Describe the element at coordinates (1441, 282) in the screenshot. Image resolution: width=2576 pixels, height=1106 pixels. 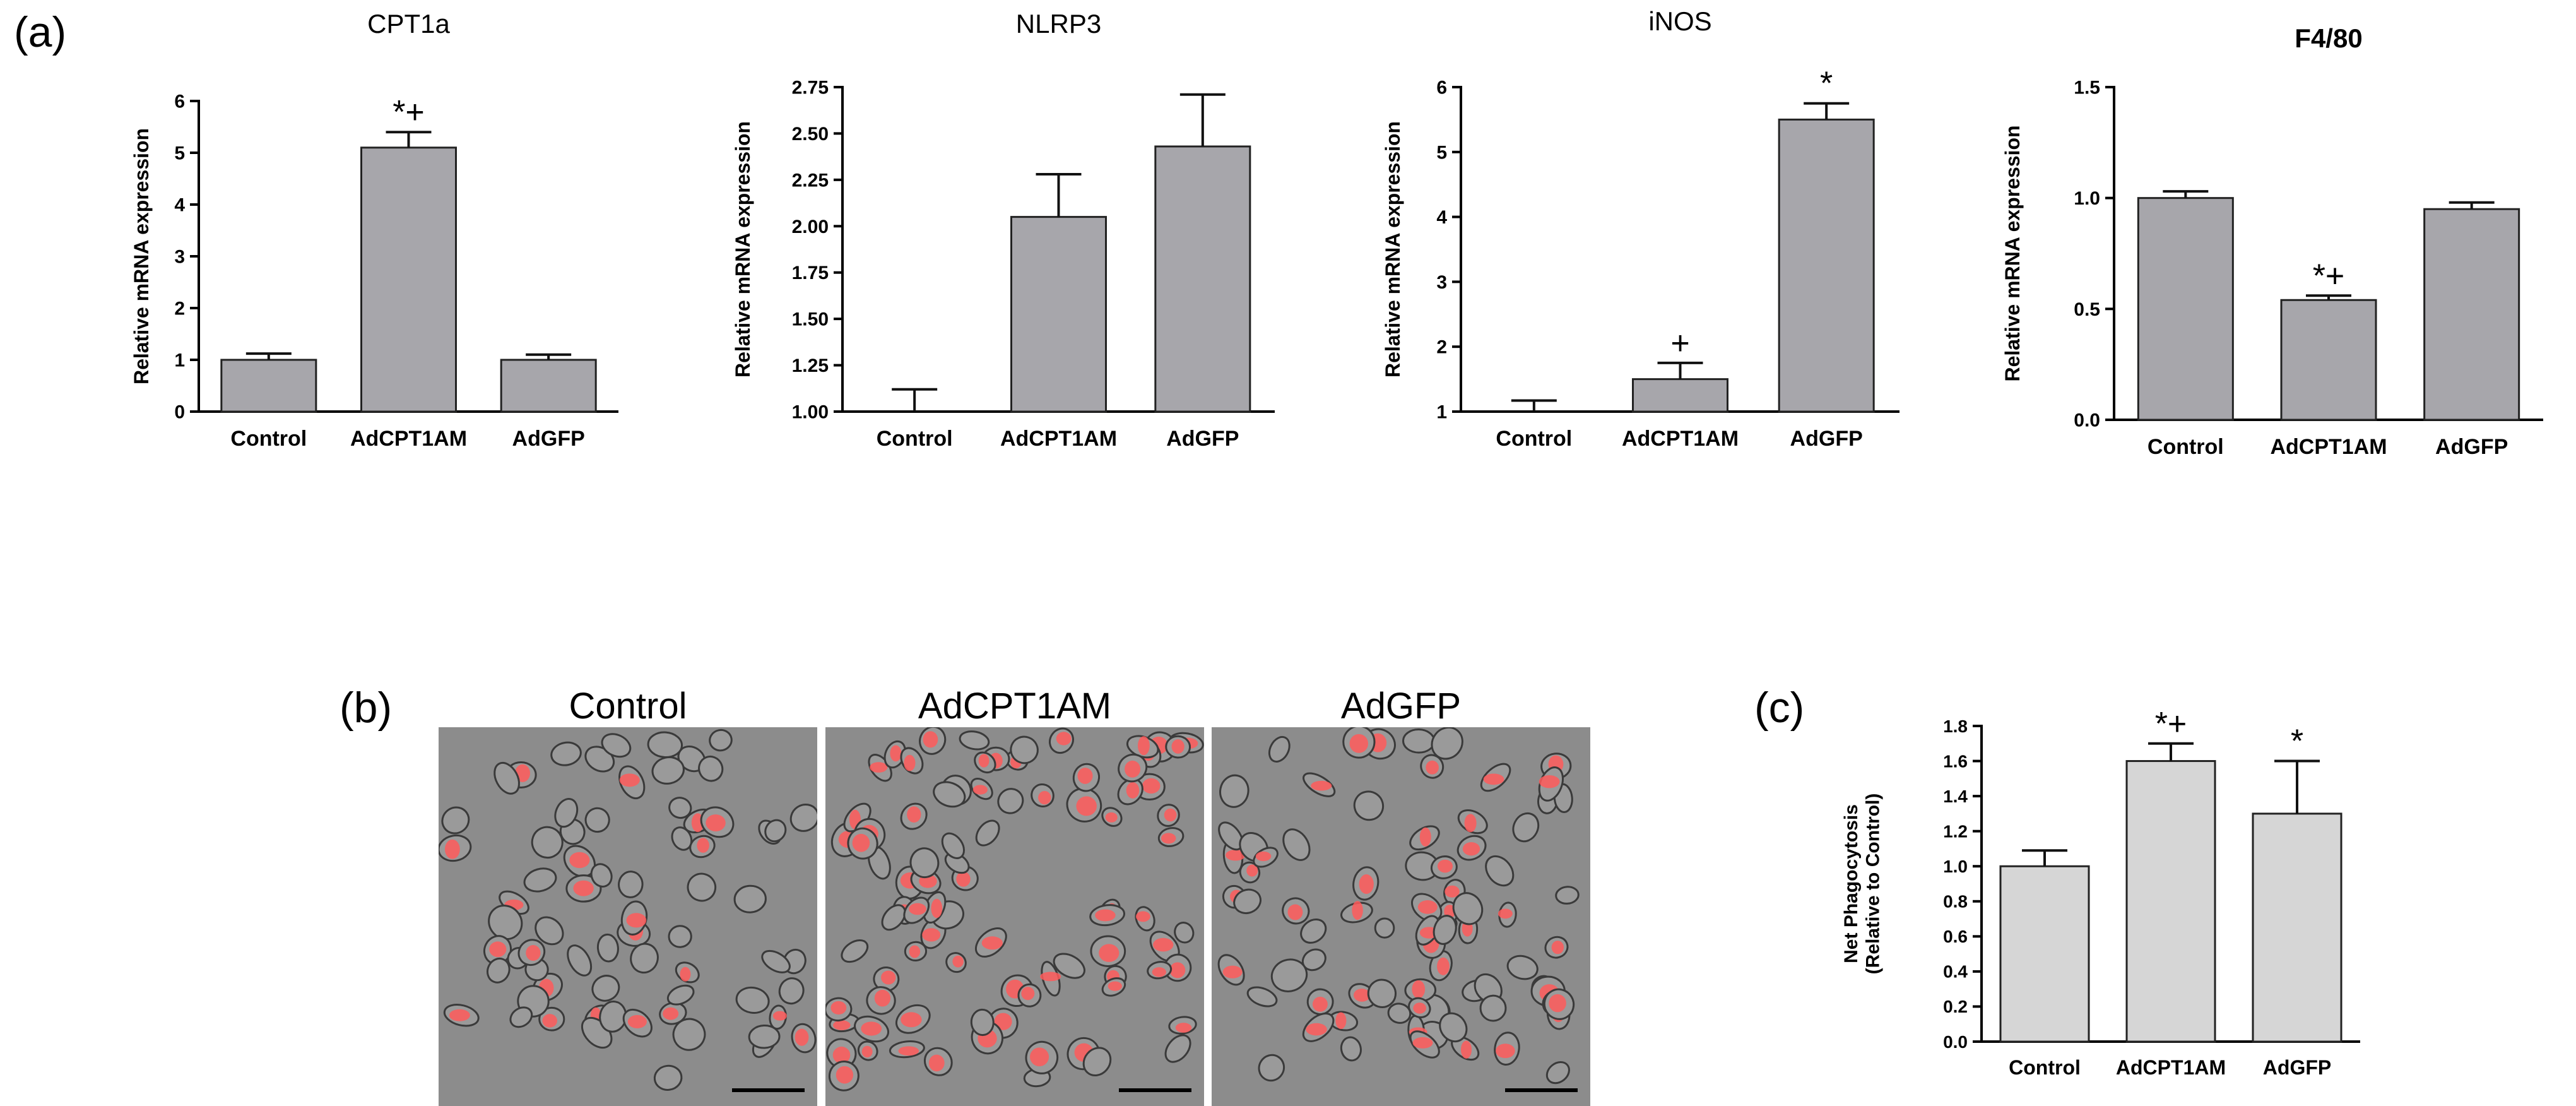
I see `y-tick-label: 3` at that location.